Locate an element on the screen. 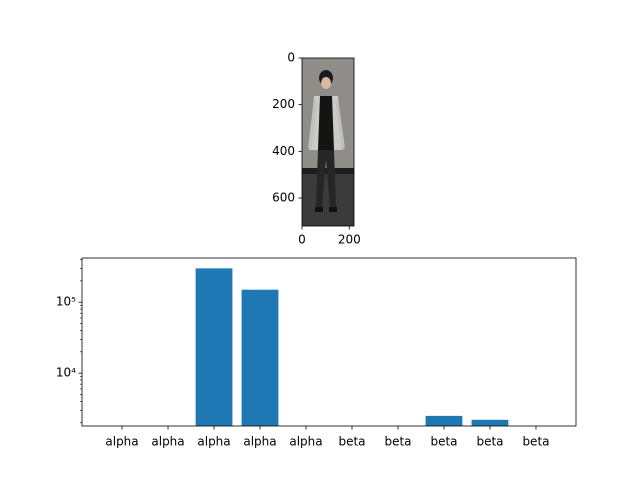 This screenshot has height=480, width=640. axes-frame is located at coordinates (328, 142).